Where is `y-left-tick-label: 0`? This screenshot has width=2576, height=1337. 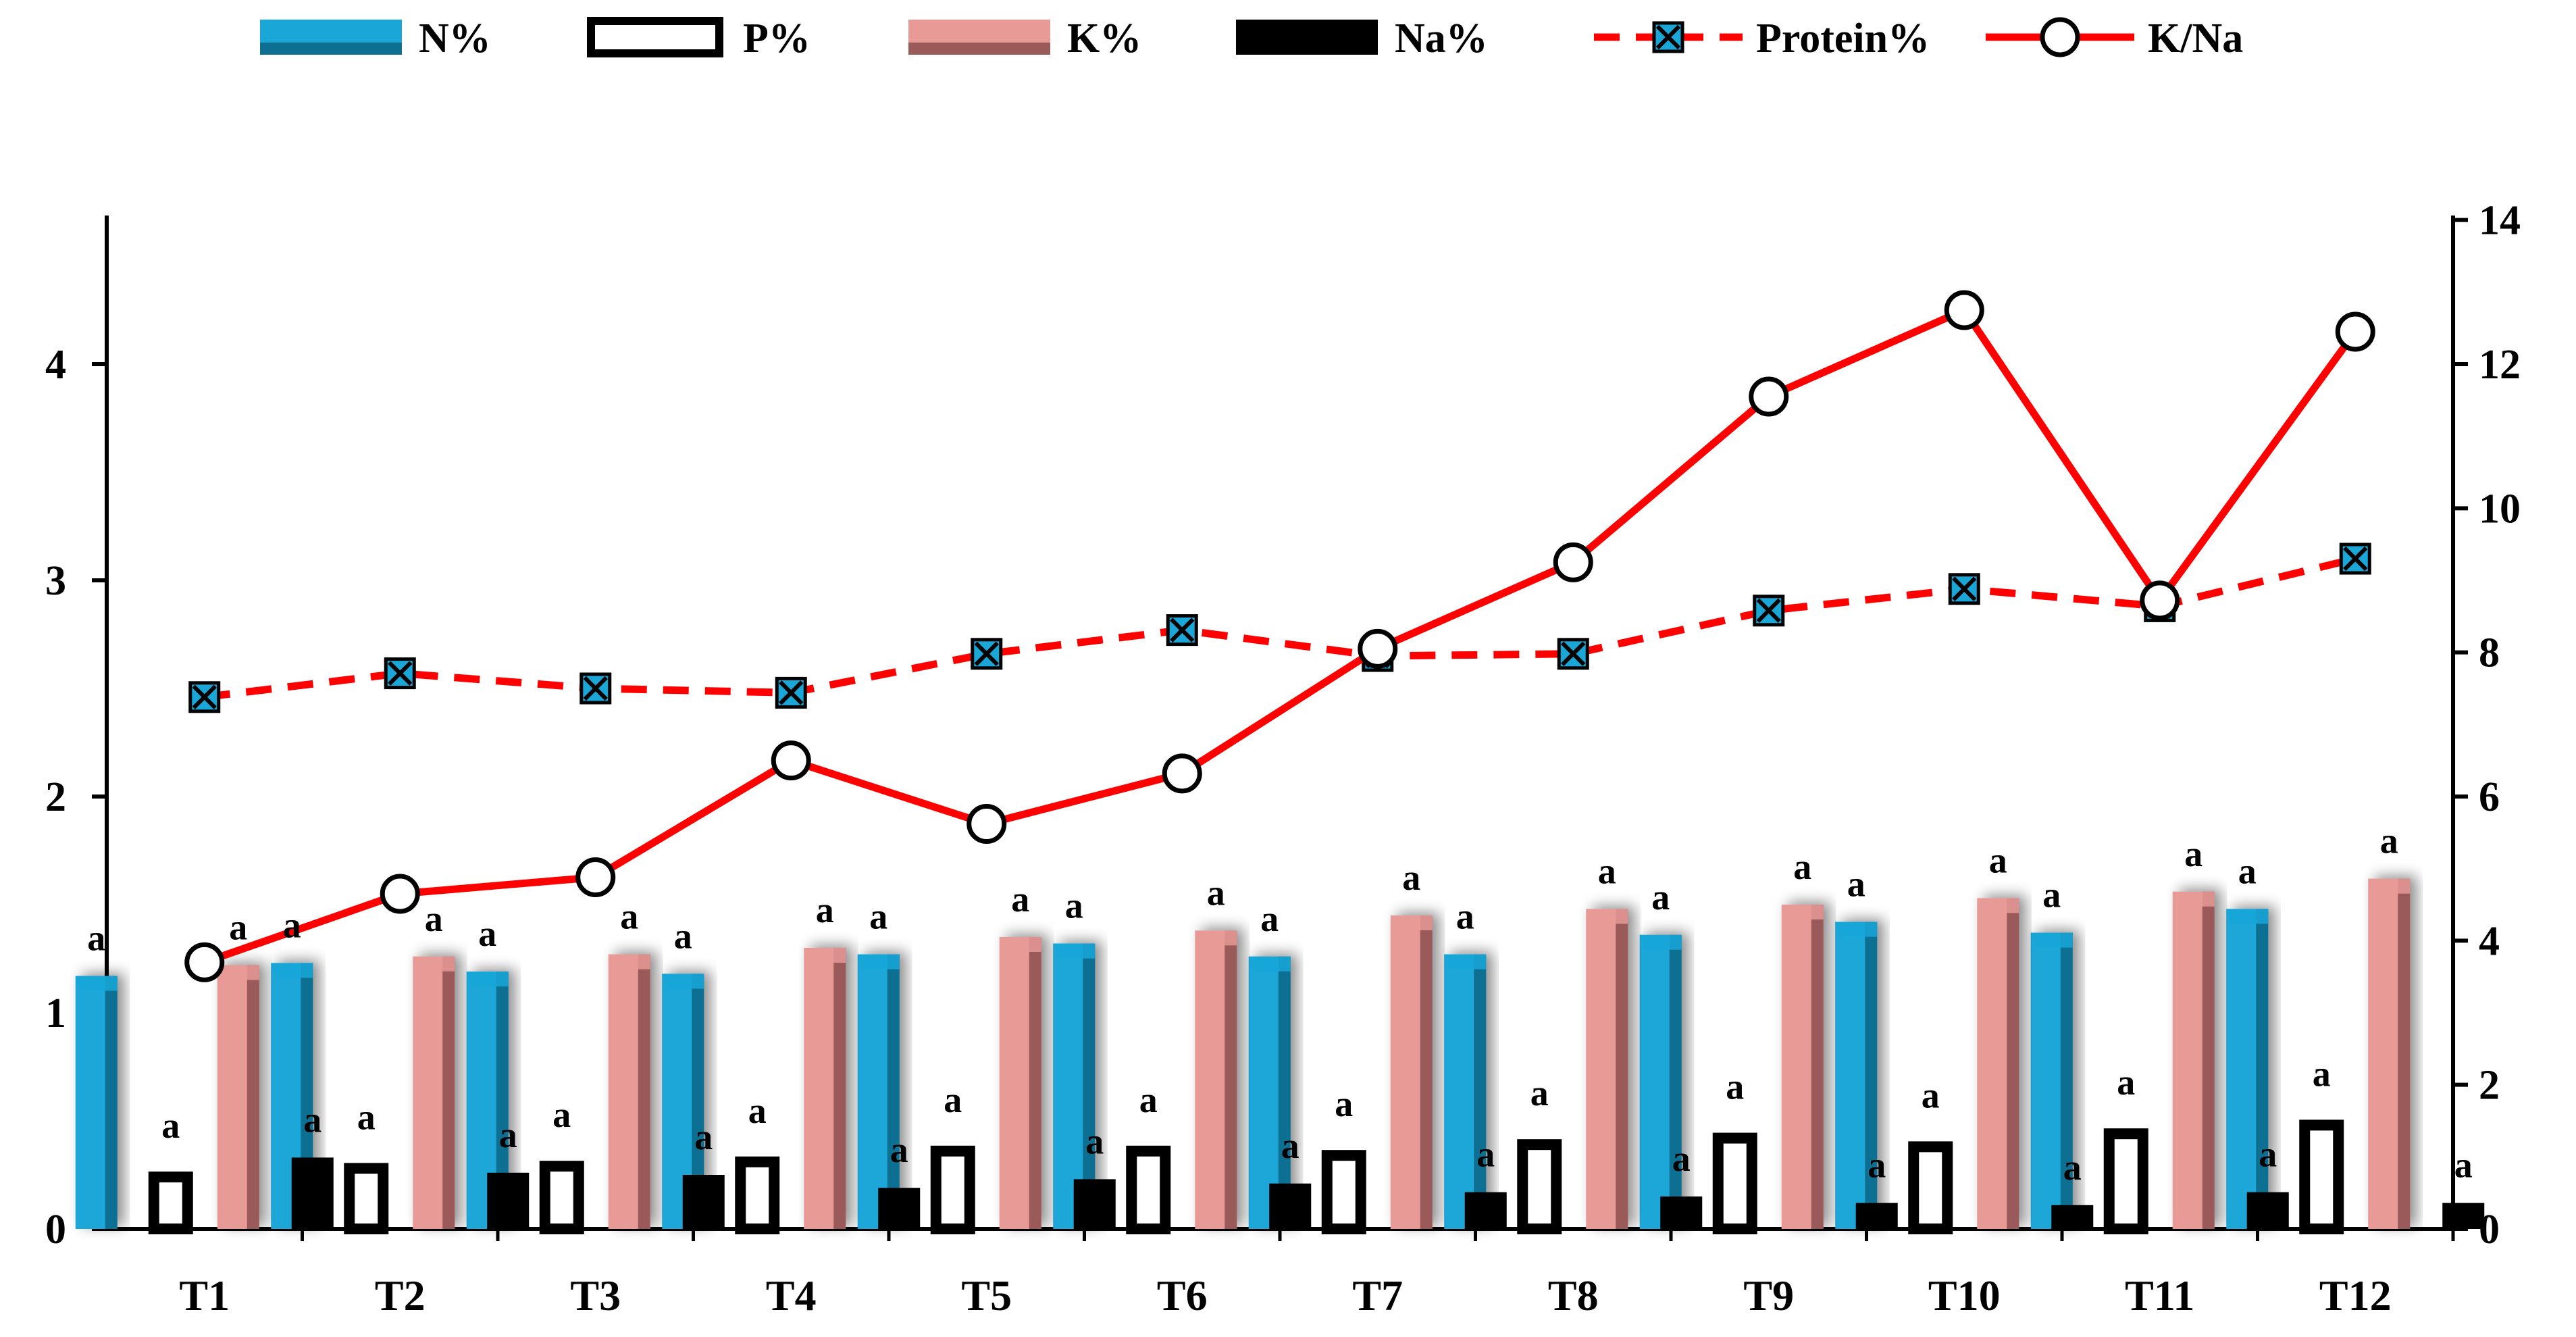
y-left-tick-label: 0 is located at coordinates (56, 1230).